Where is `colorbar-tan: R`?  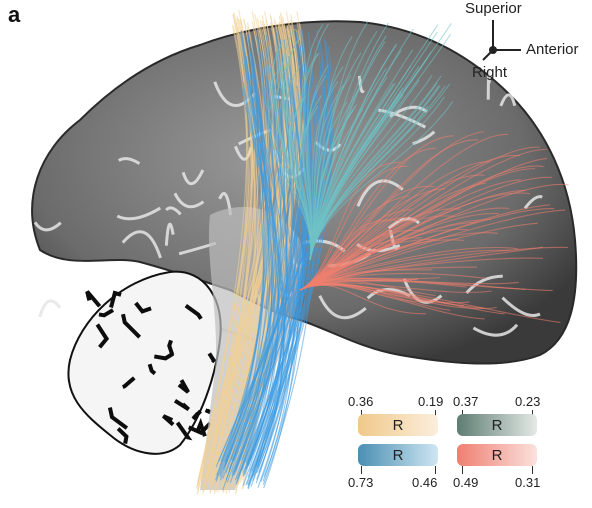 colorbar-tan: R is located at coordinates (398, 425).